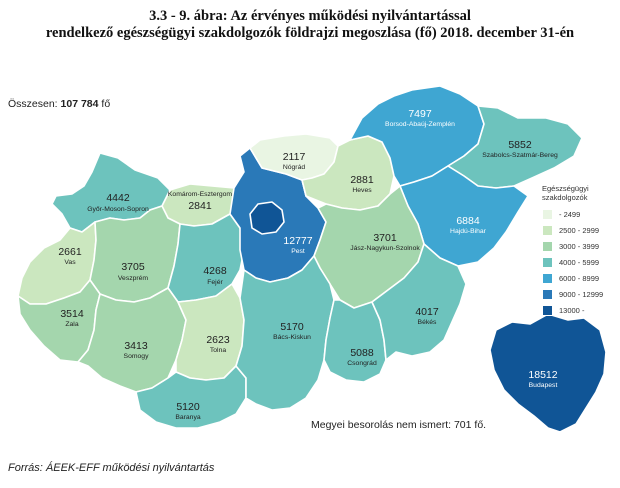  What do you see at coordinates (385, 248) in the screenshot?
I see `name-jasz: Jász-Nagykun-Szolnok` at bounding box center [385, 248].